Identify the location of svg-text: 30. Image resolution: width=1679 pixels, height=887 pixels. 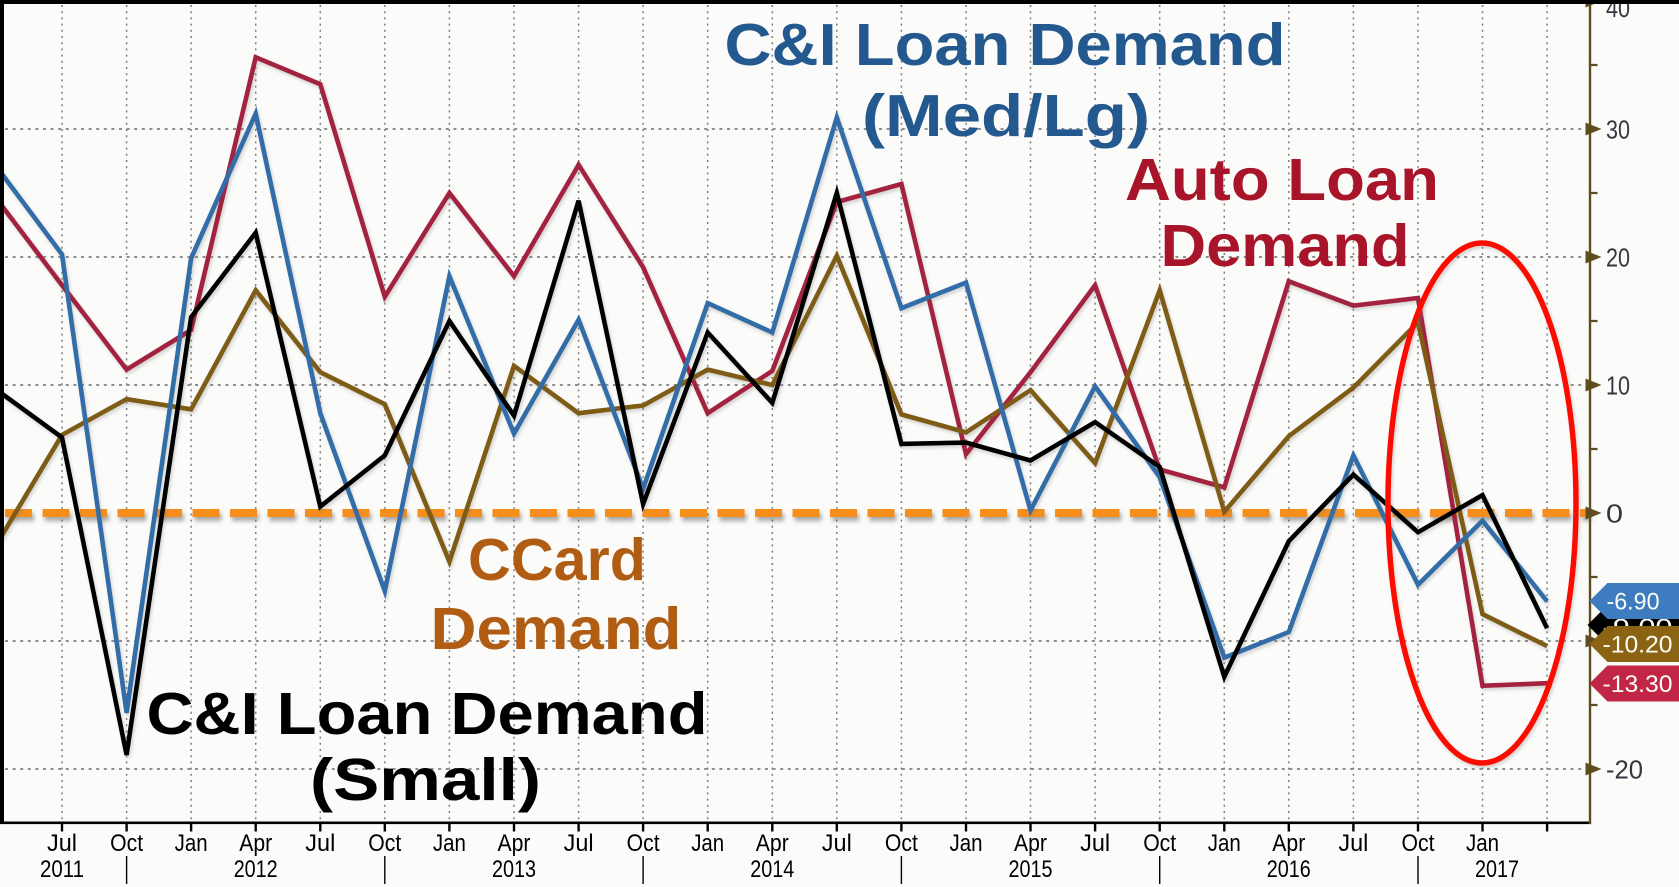
(1618, 130).